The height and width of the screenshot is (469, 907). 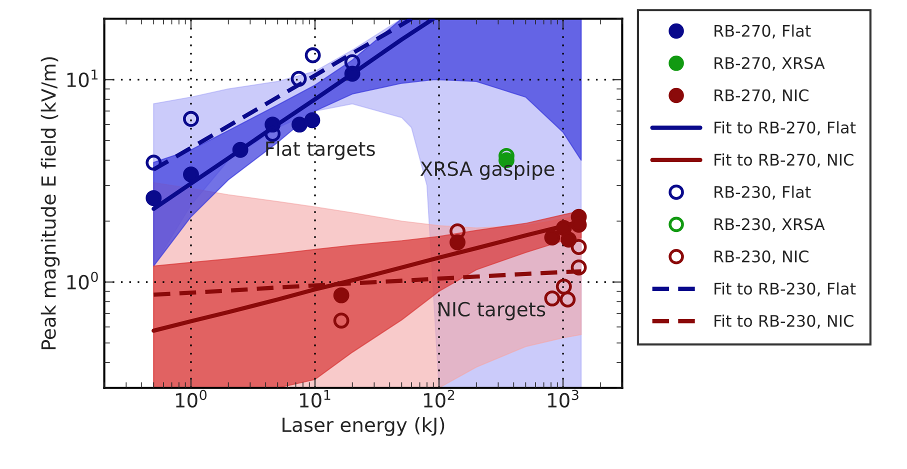 I want to click on legend-label: RB-270, NIC, so click(x=761, y=96).